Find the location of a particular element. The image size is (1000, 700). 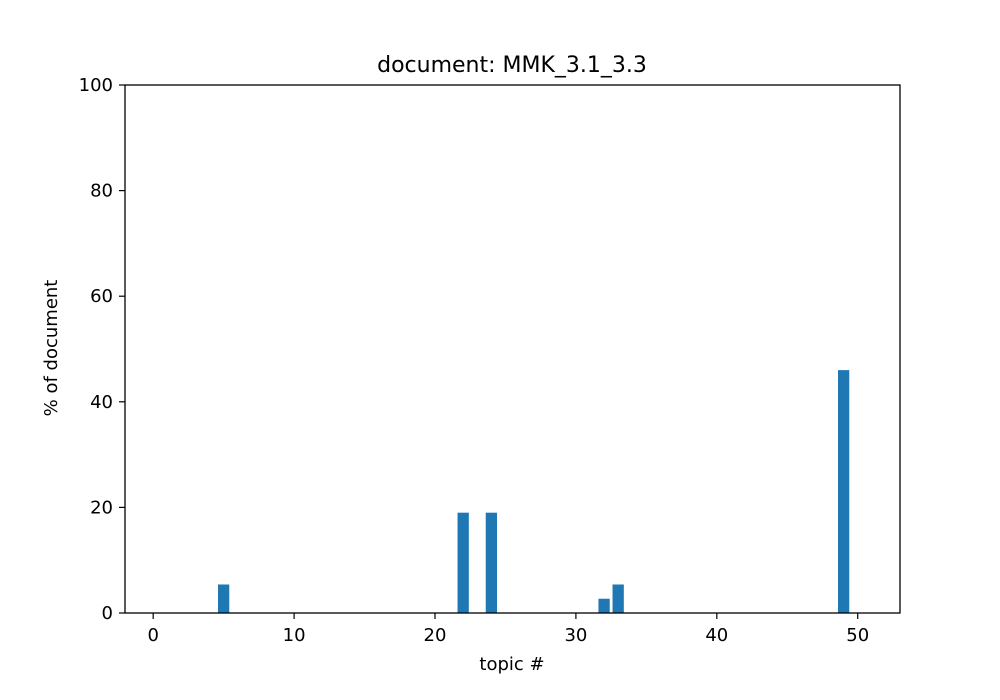

x-tick-label: 0 is located at coordinates (152, 635).